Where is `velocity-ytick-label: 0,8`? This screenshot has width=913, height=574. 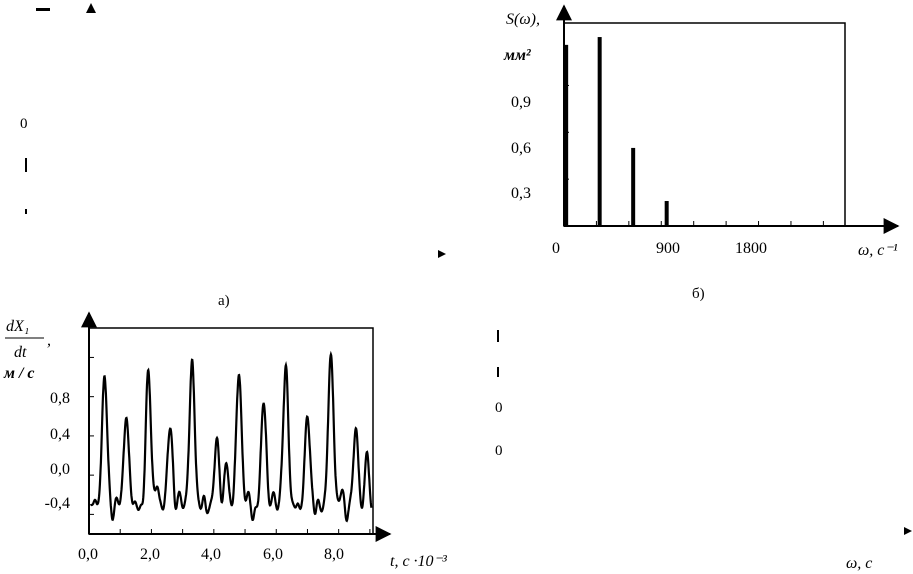 velocity-ytick-label: 0,8 is located at coordinates (60, 398).